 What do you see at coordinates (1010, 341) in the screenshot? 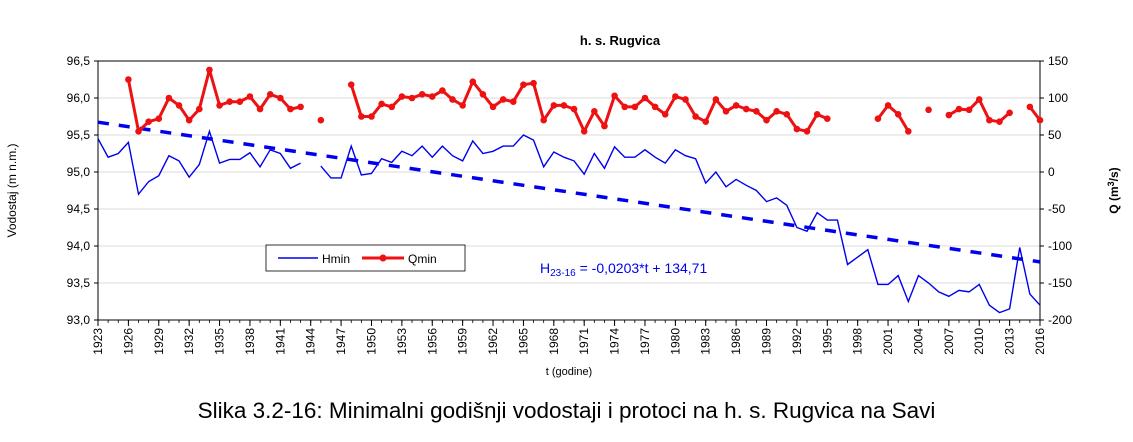
I see `x-tick-label: 2013` at bounding box center [1010, 341].